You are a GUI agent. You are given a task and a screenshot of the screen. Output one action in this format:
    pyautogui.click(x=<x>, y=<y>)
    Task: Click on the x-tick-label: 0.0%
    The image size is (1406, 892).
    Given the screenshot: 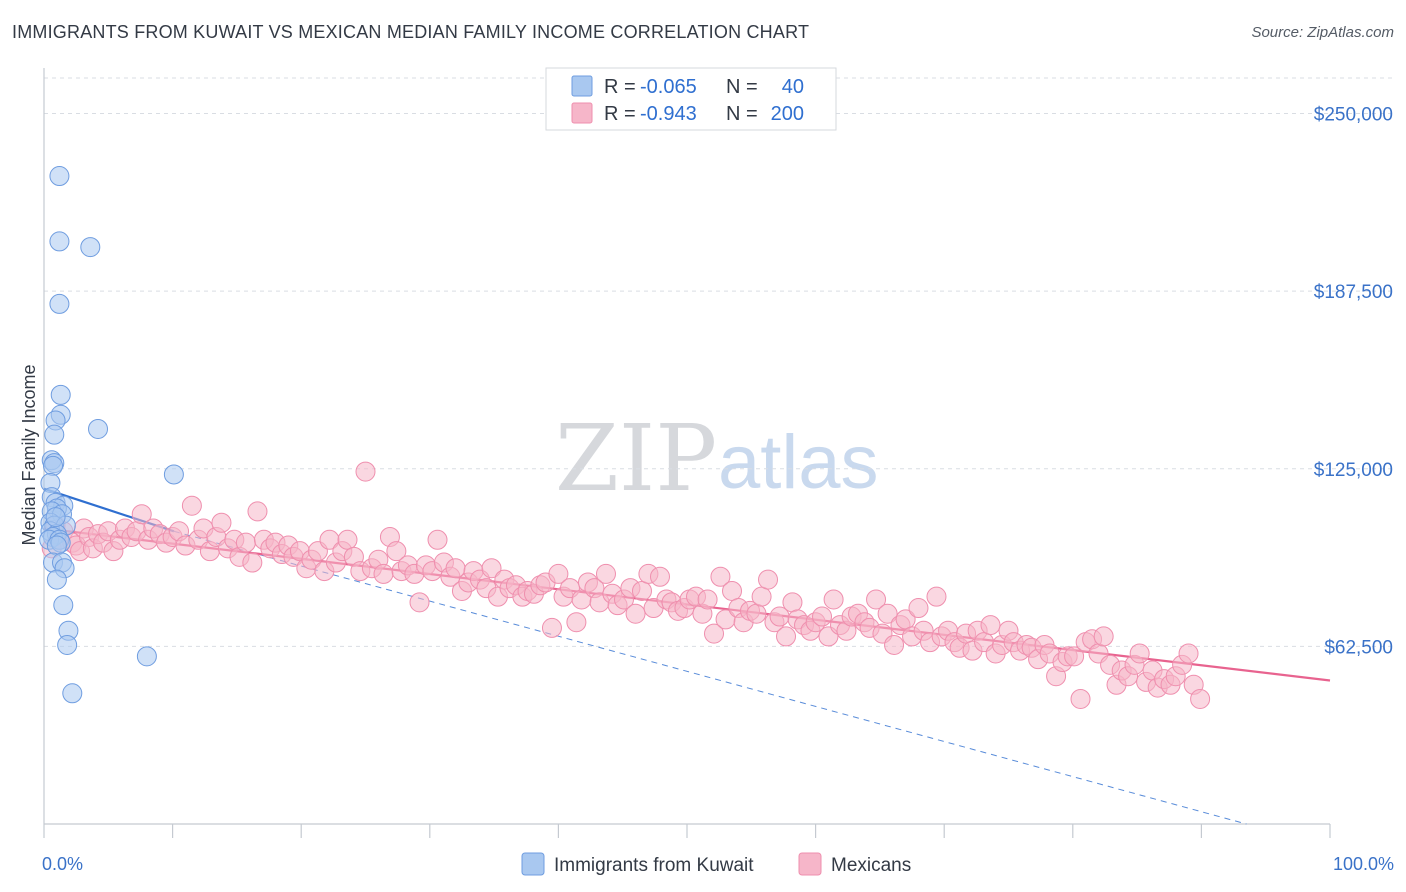 What is the action you would take?
    pyautogui.click(x=62, y=864)
    